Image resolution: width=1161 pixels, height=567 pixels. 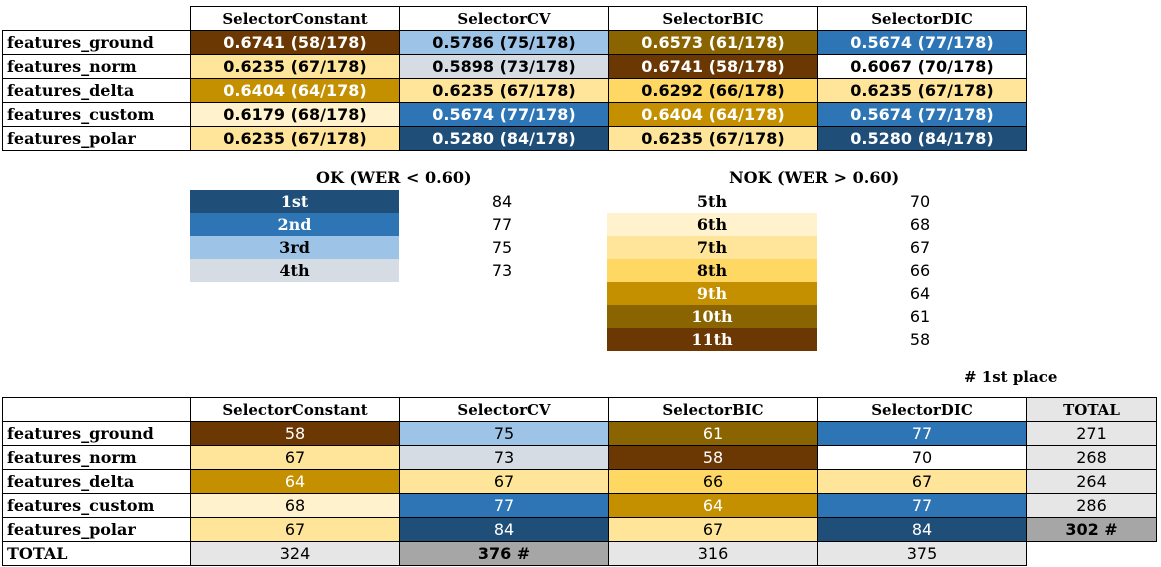 I want to click on col-header: TOTAL, so click(x=1091, y=409).